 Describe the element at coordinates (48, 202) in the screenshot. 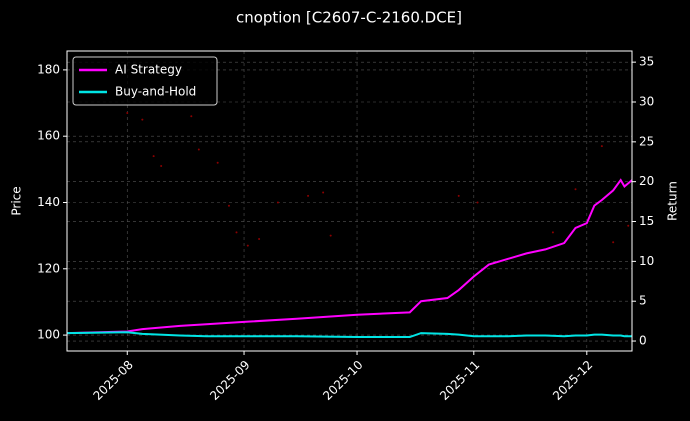

I see `y-tick-label: 140` at that location.